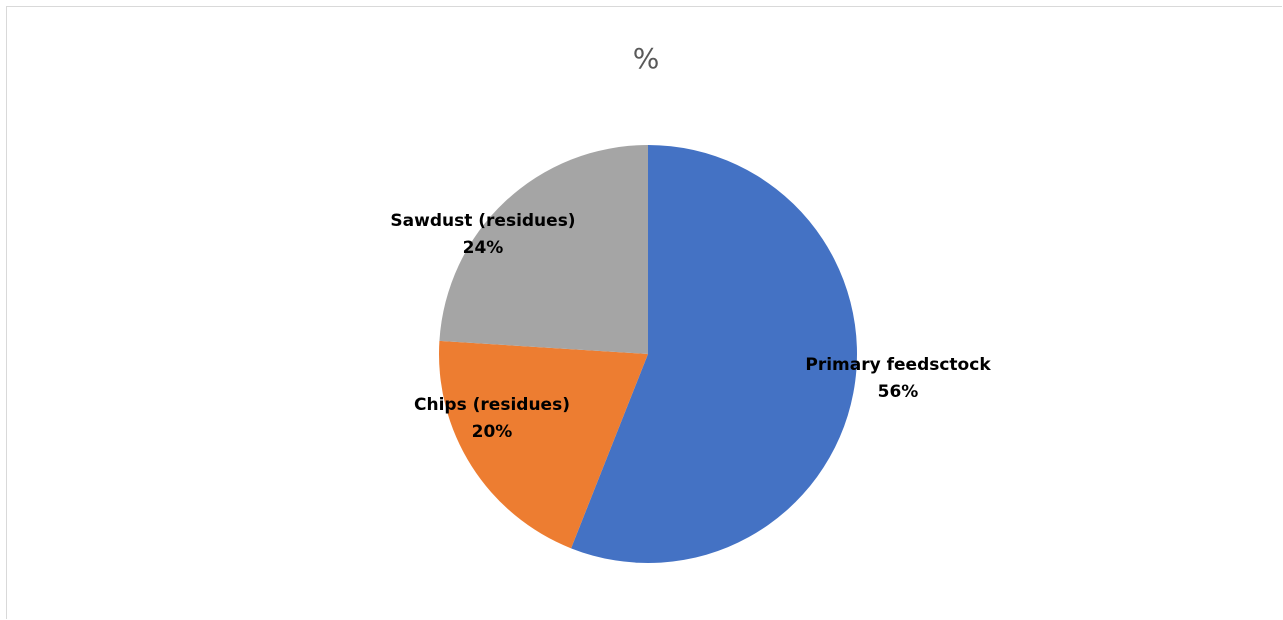 The image size is (1283, 620). I want to click on chart-title: %, so click(646, 58).